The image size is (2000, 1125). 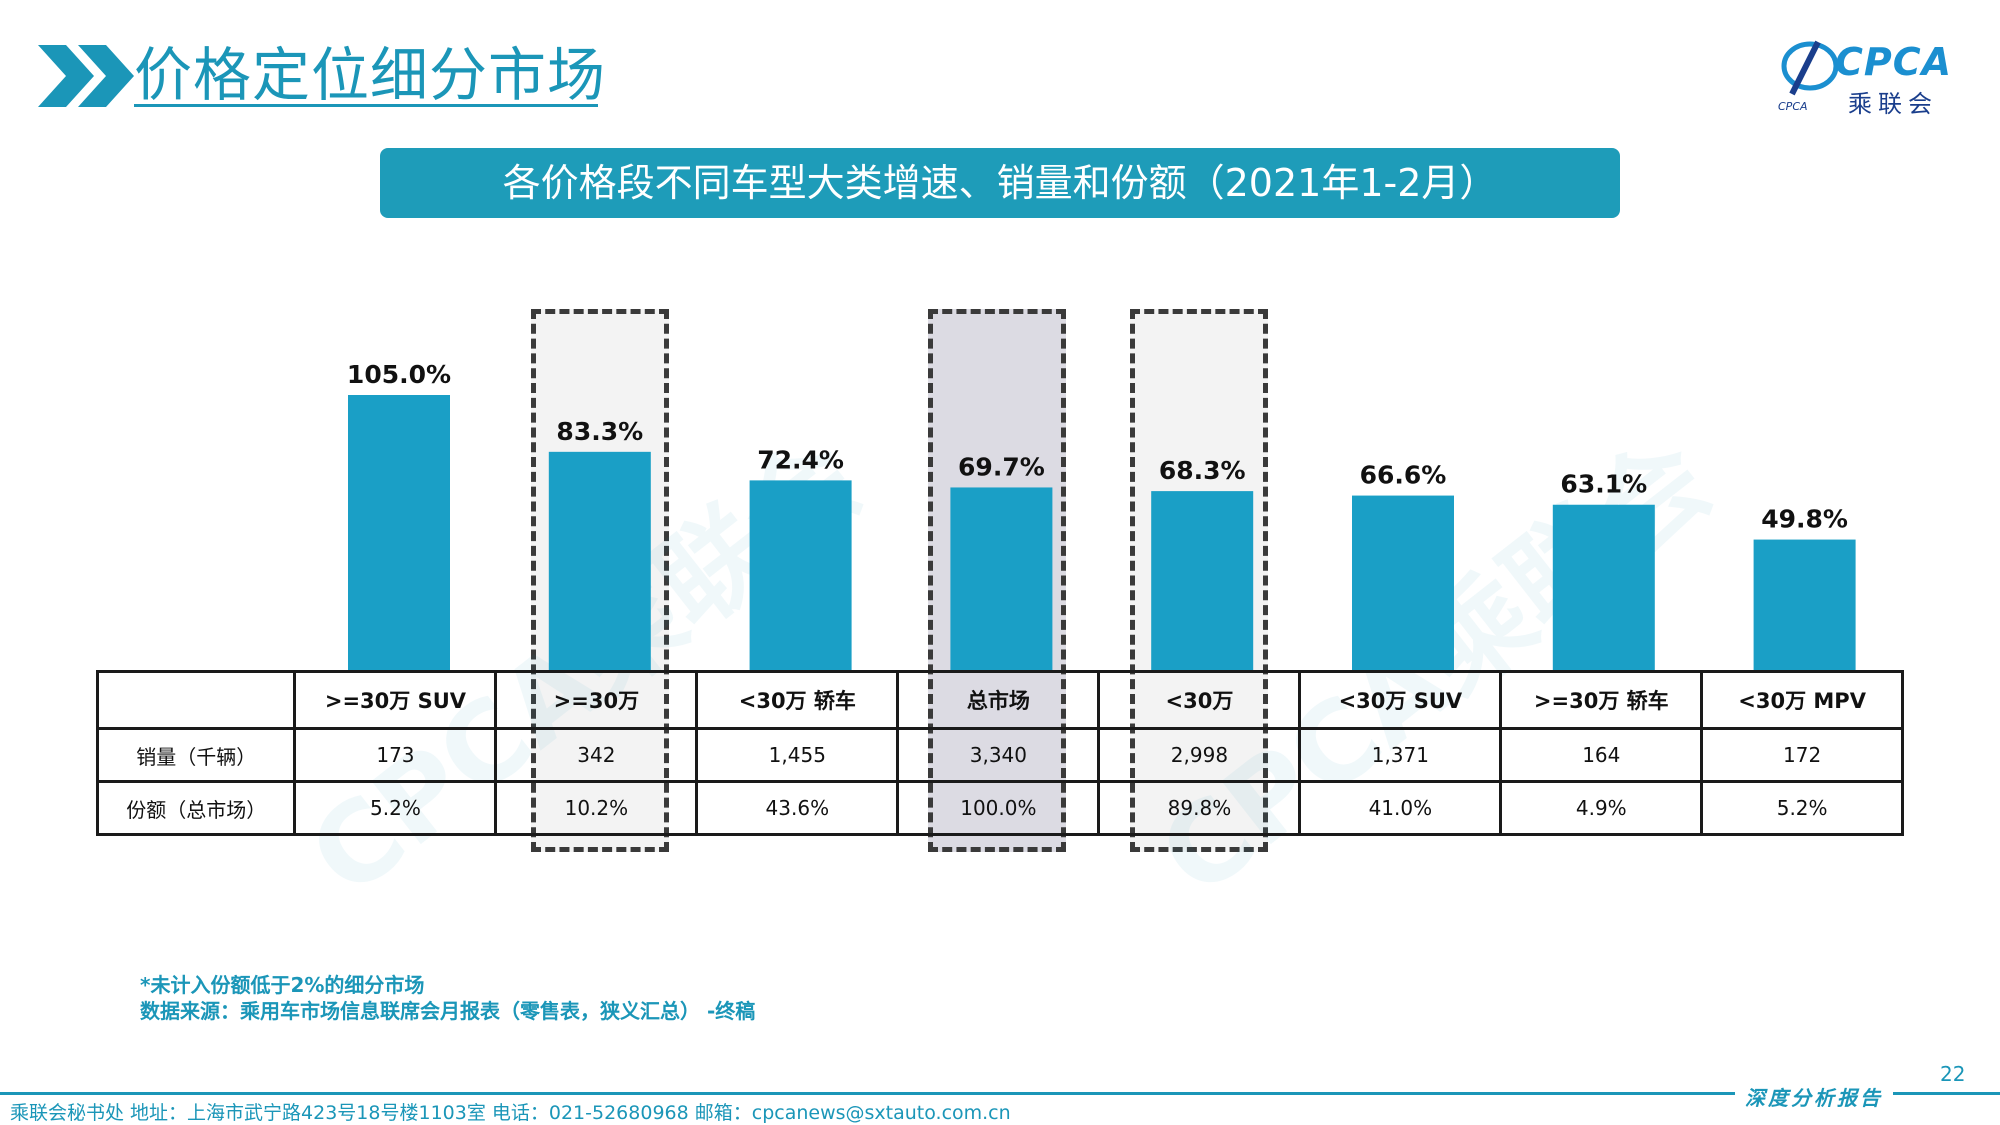 I want to click on logo-subtitle: 乘联会, so click(x=1893, y=104).